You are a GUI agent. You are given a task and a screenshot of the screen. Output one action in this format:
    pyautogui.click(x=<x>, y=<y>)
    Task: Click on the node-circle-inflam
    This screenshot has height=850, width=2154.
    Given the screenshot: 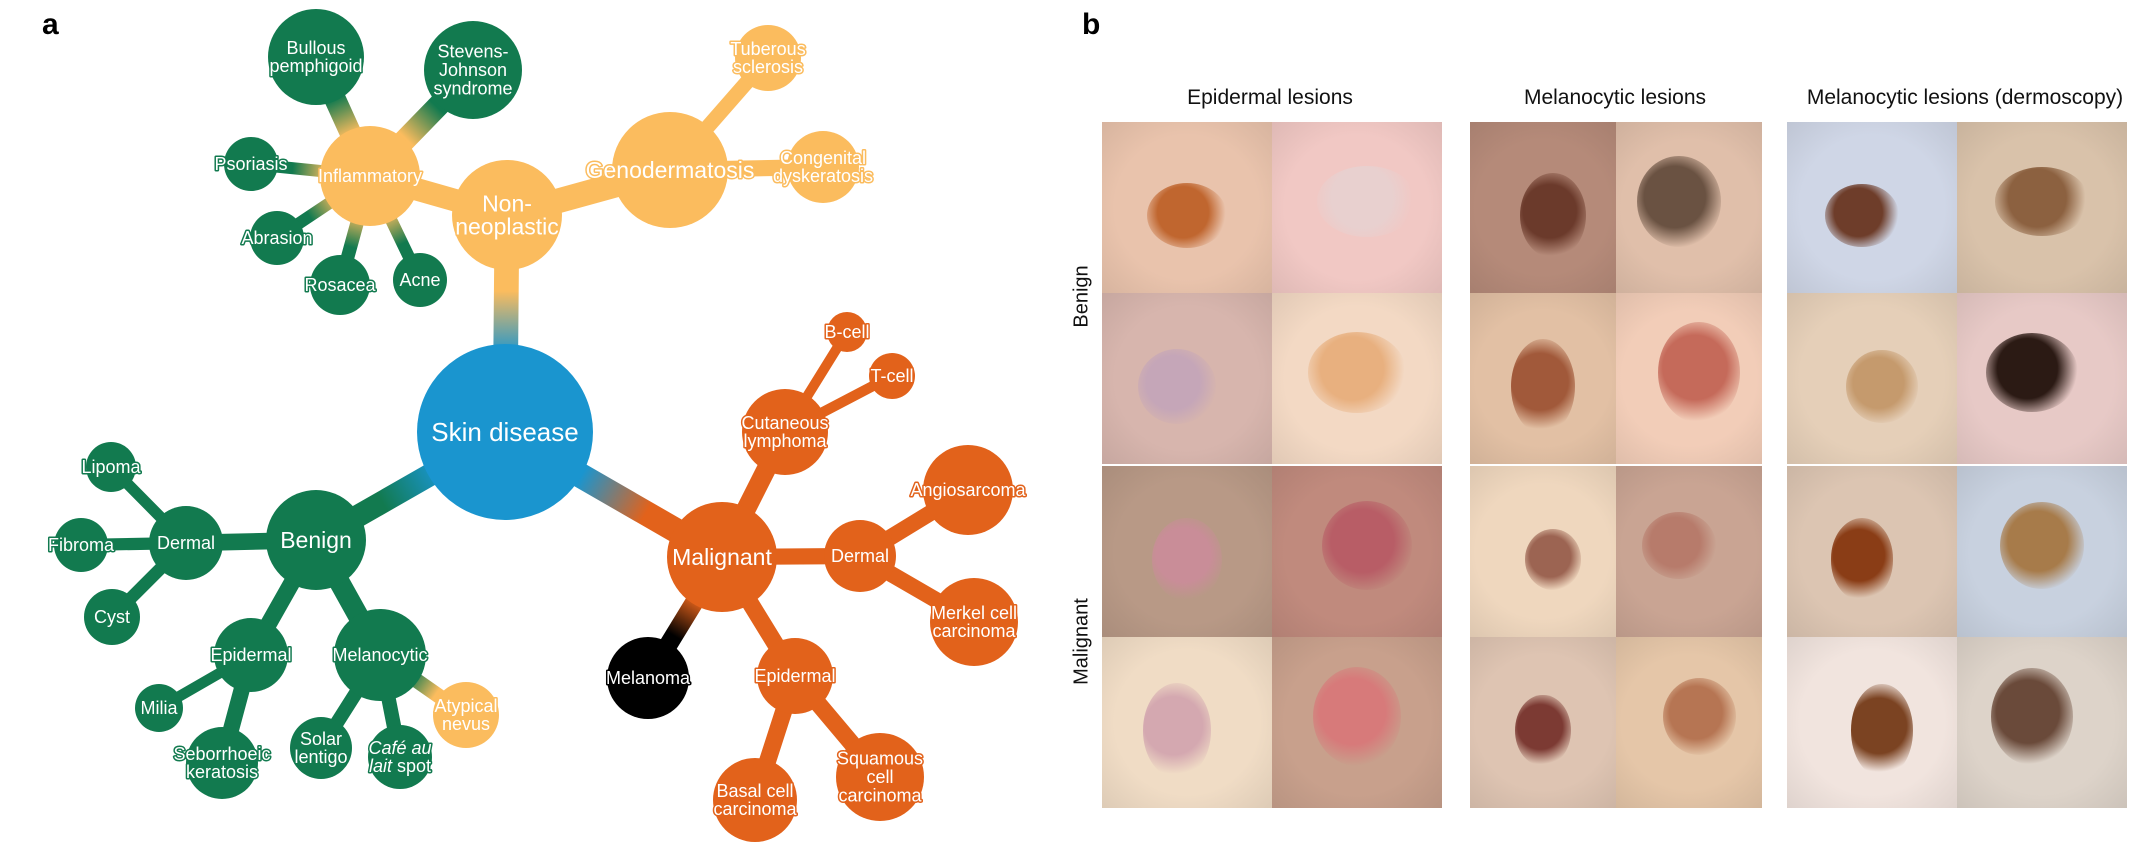 What is the action you would take?
    pyautogui.click(x=370, y=176)
    